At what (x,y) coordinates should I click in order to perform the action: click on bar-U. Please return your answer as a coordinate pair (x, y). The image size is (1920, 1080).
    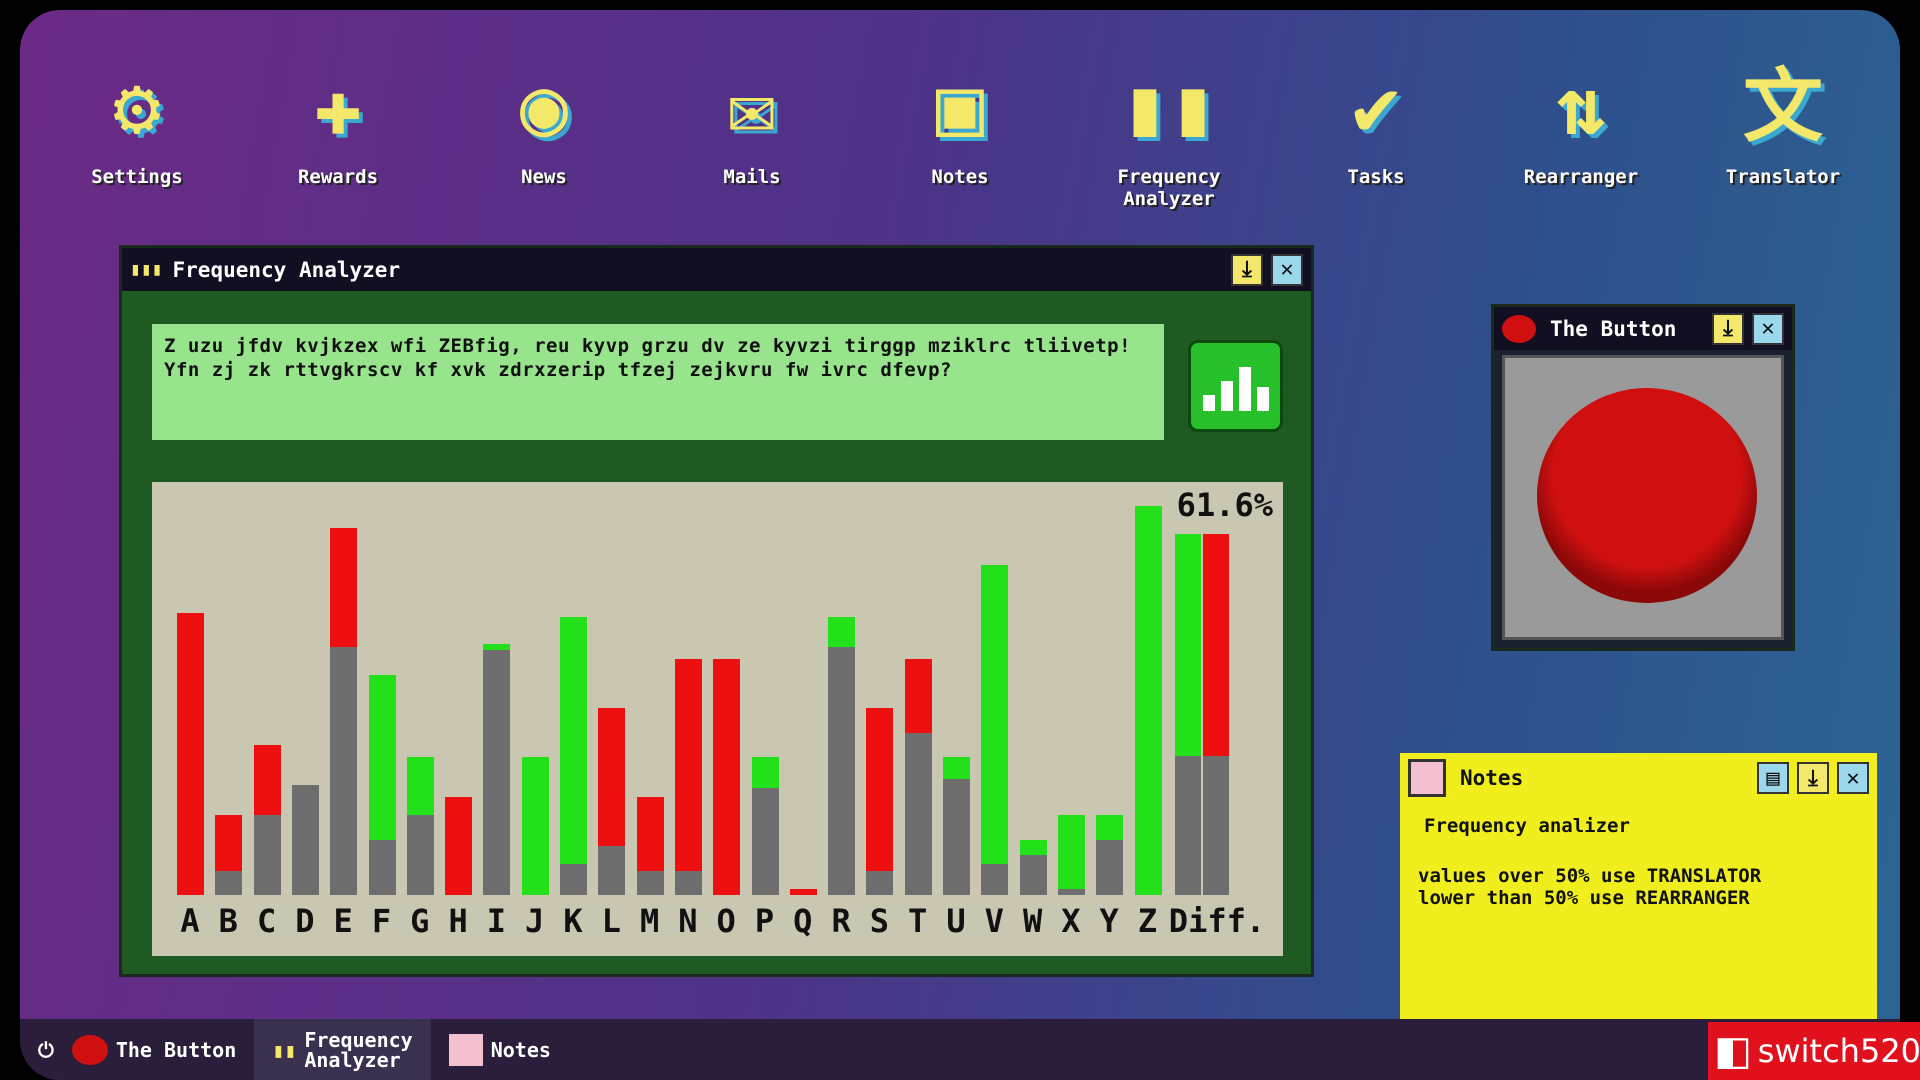
    Looking at the image, I should click on (956, 826).